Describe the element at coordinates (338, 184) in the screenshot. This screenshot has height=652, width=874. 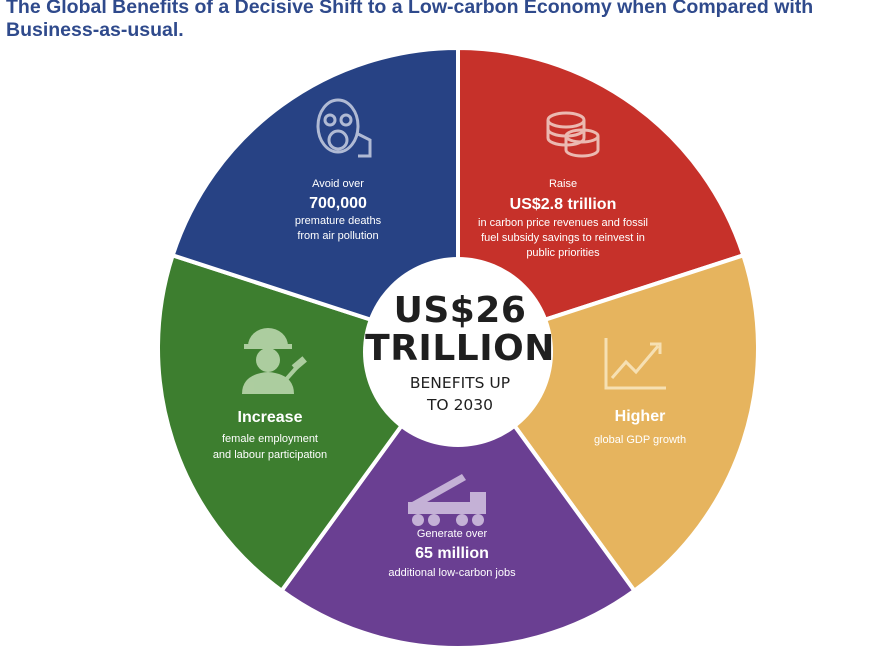
I see `air-line-1: Avoid over` at that location.